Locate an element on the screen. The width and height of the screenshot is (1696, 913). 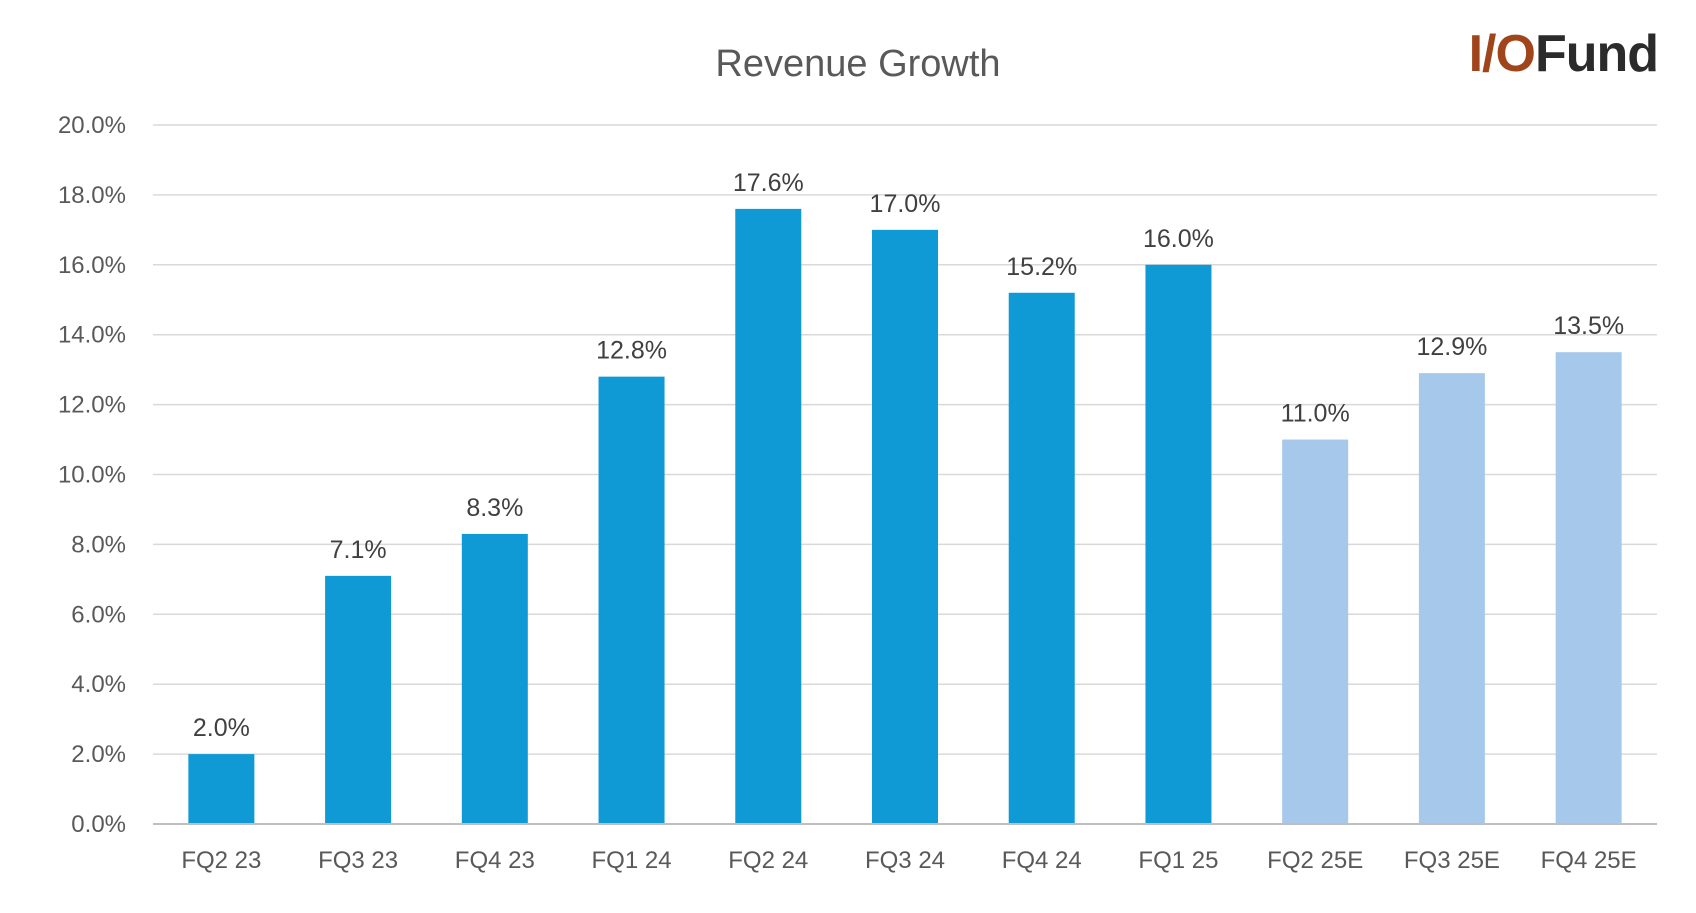
data-label: 12.9% is located at coordinates (1451, 347).